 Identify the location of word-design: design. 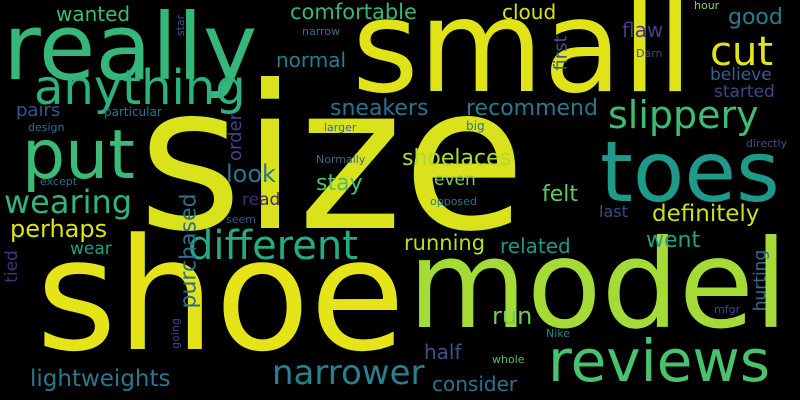
(46, 127).